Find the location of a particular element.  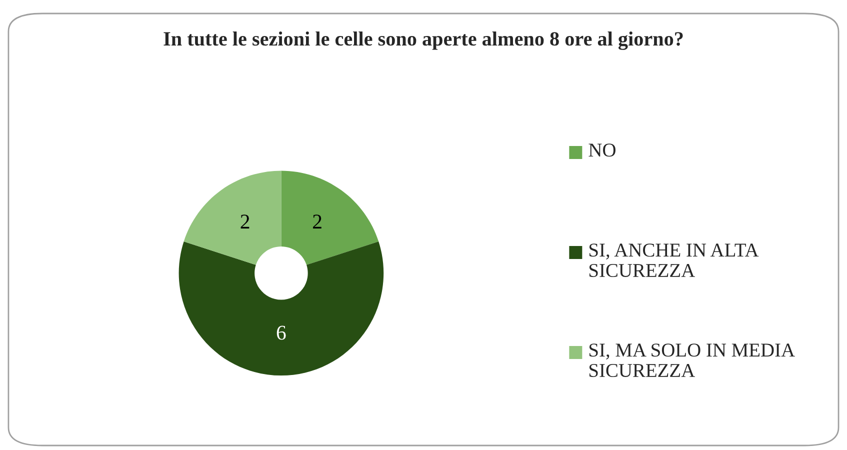

legend-label: NO is located at coordinates (602, 150).